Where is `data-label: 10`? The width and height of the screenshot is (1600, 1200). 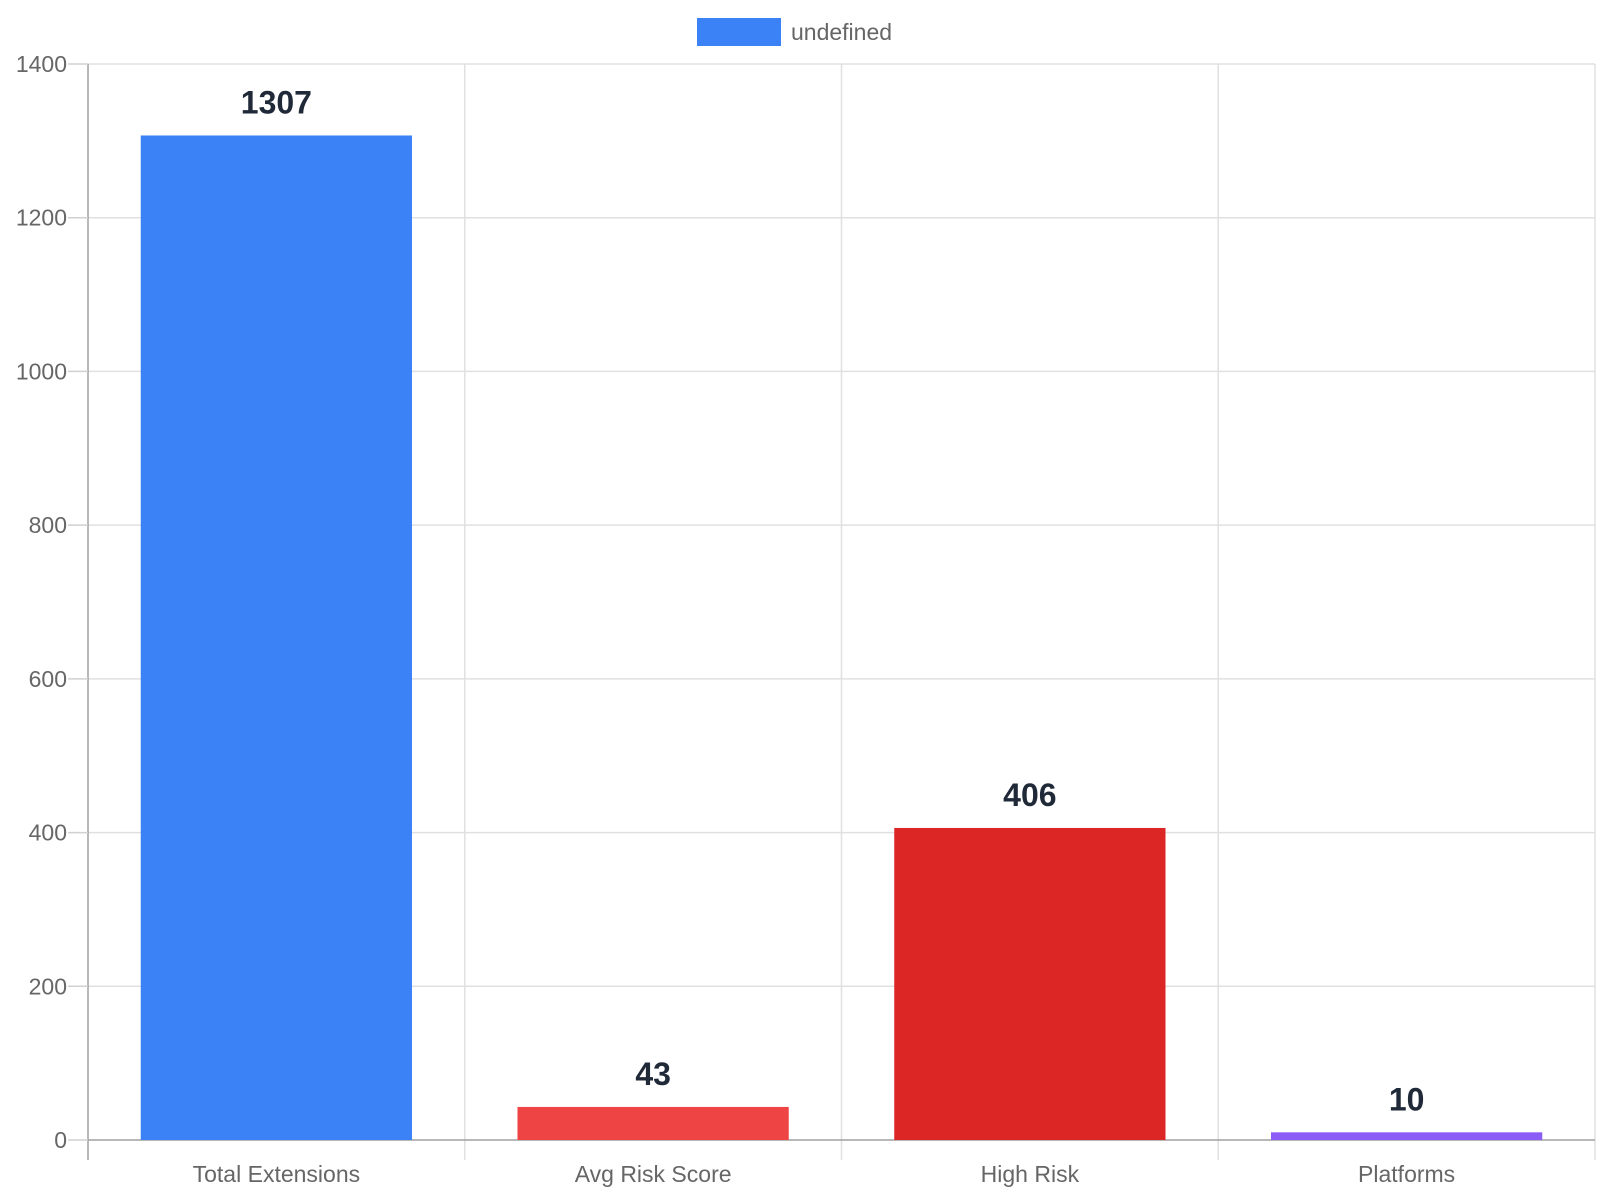 data-label: 10 is located at coordinates (1407, 1099).